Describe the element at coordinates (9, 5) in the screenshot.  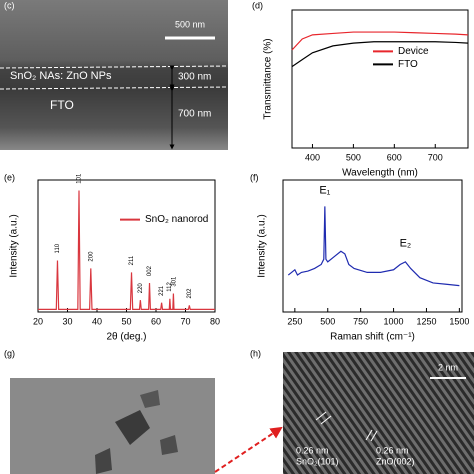
I see `panel-label: (c)` at that location.